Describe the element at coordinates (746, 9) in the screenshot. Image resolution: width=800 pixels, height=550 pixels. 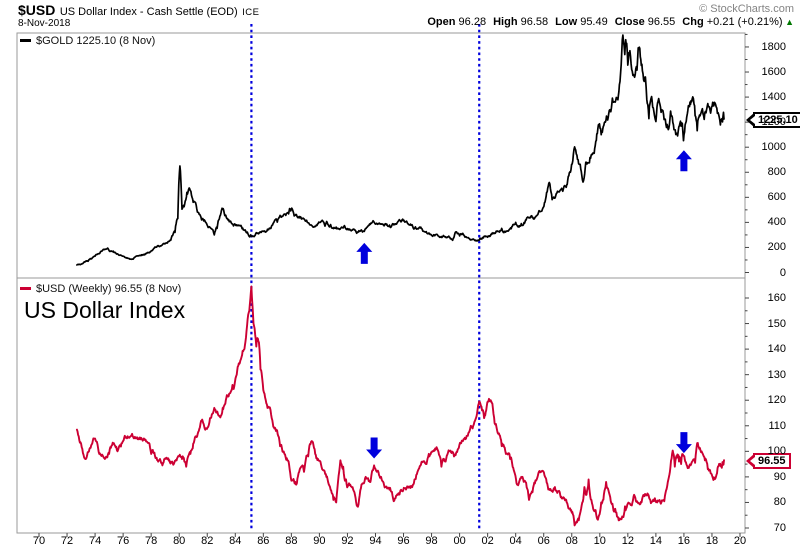
I see `stockcharts-copyright: © StockCharts.com` at that location.